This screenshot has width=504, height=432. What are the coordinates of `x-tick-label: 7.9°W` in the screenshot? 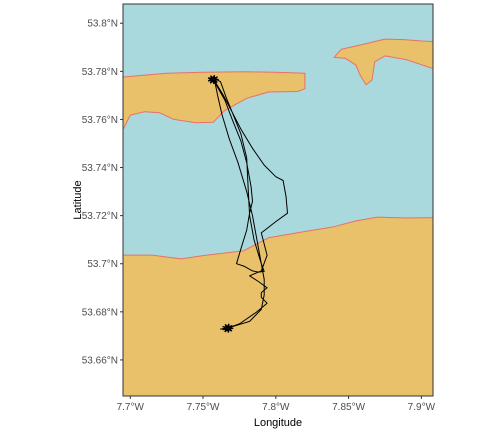 It's located at (422, 407).